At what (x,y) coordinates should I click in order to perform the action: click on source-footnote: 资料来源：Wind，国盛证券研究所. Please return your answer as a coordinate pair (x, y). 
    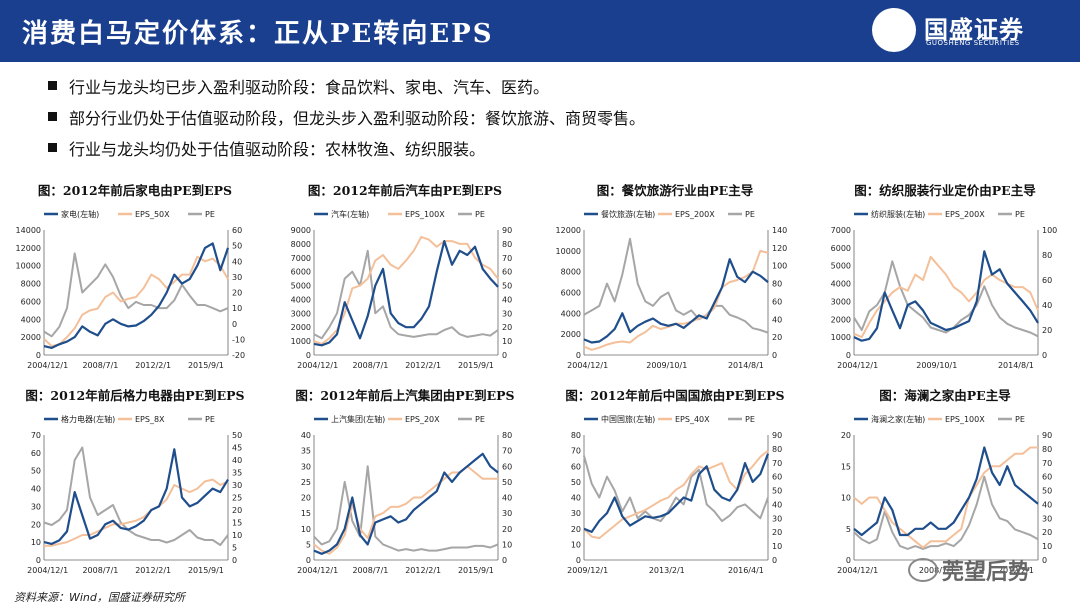
    Looking at the image, I should click on (99, 597).